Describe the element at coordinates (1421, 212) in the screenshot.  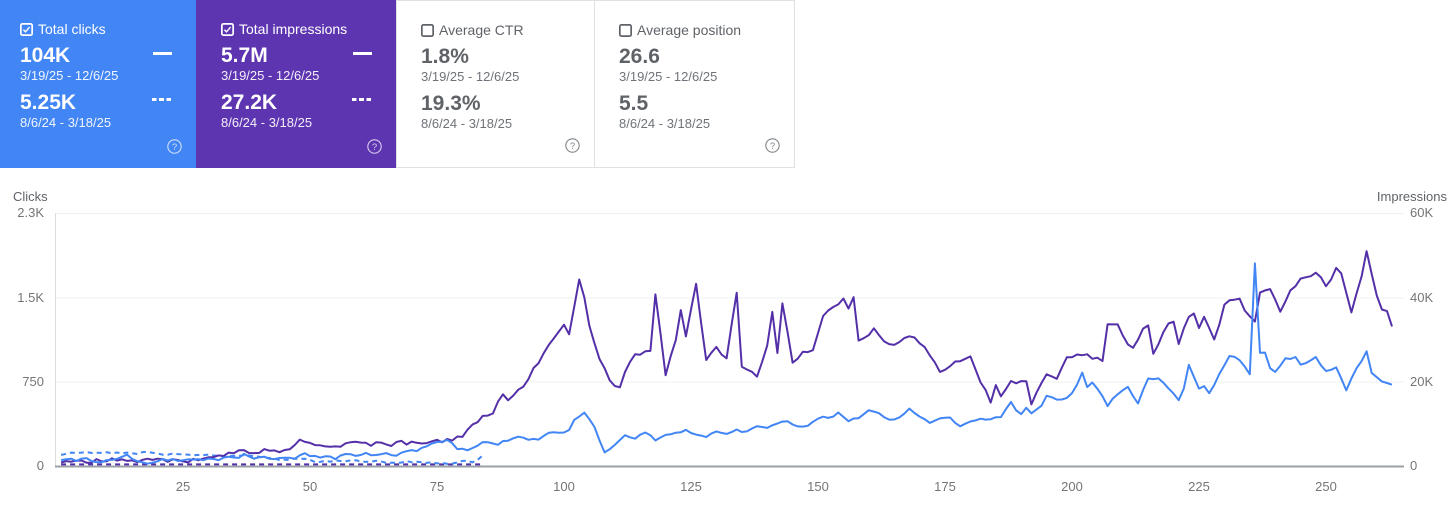
I see `svg-text: 60K` at that location.